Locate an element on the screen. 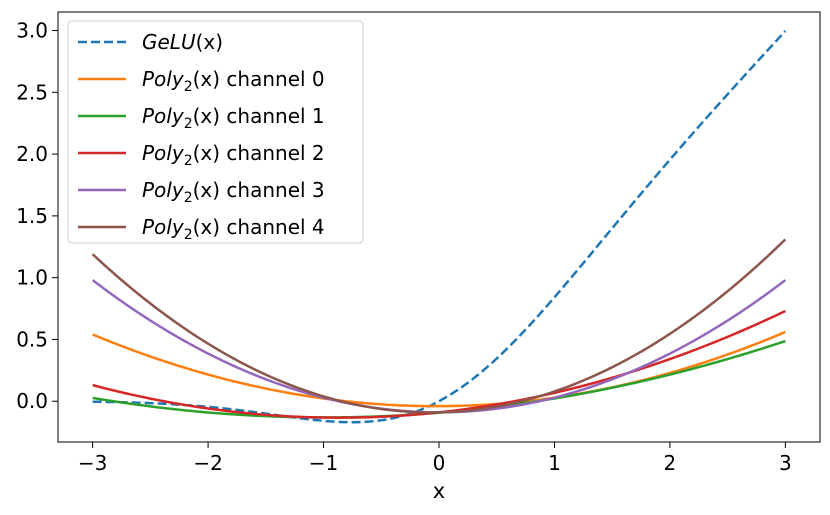  legend-entry-4: Poly2(x) channel 3 is located at coordinates (233, 192).